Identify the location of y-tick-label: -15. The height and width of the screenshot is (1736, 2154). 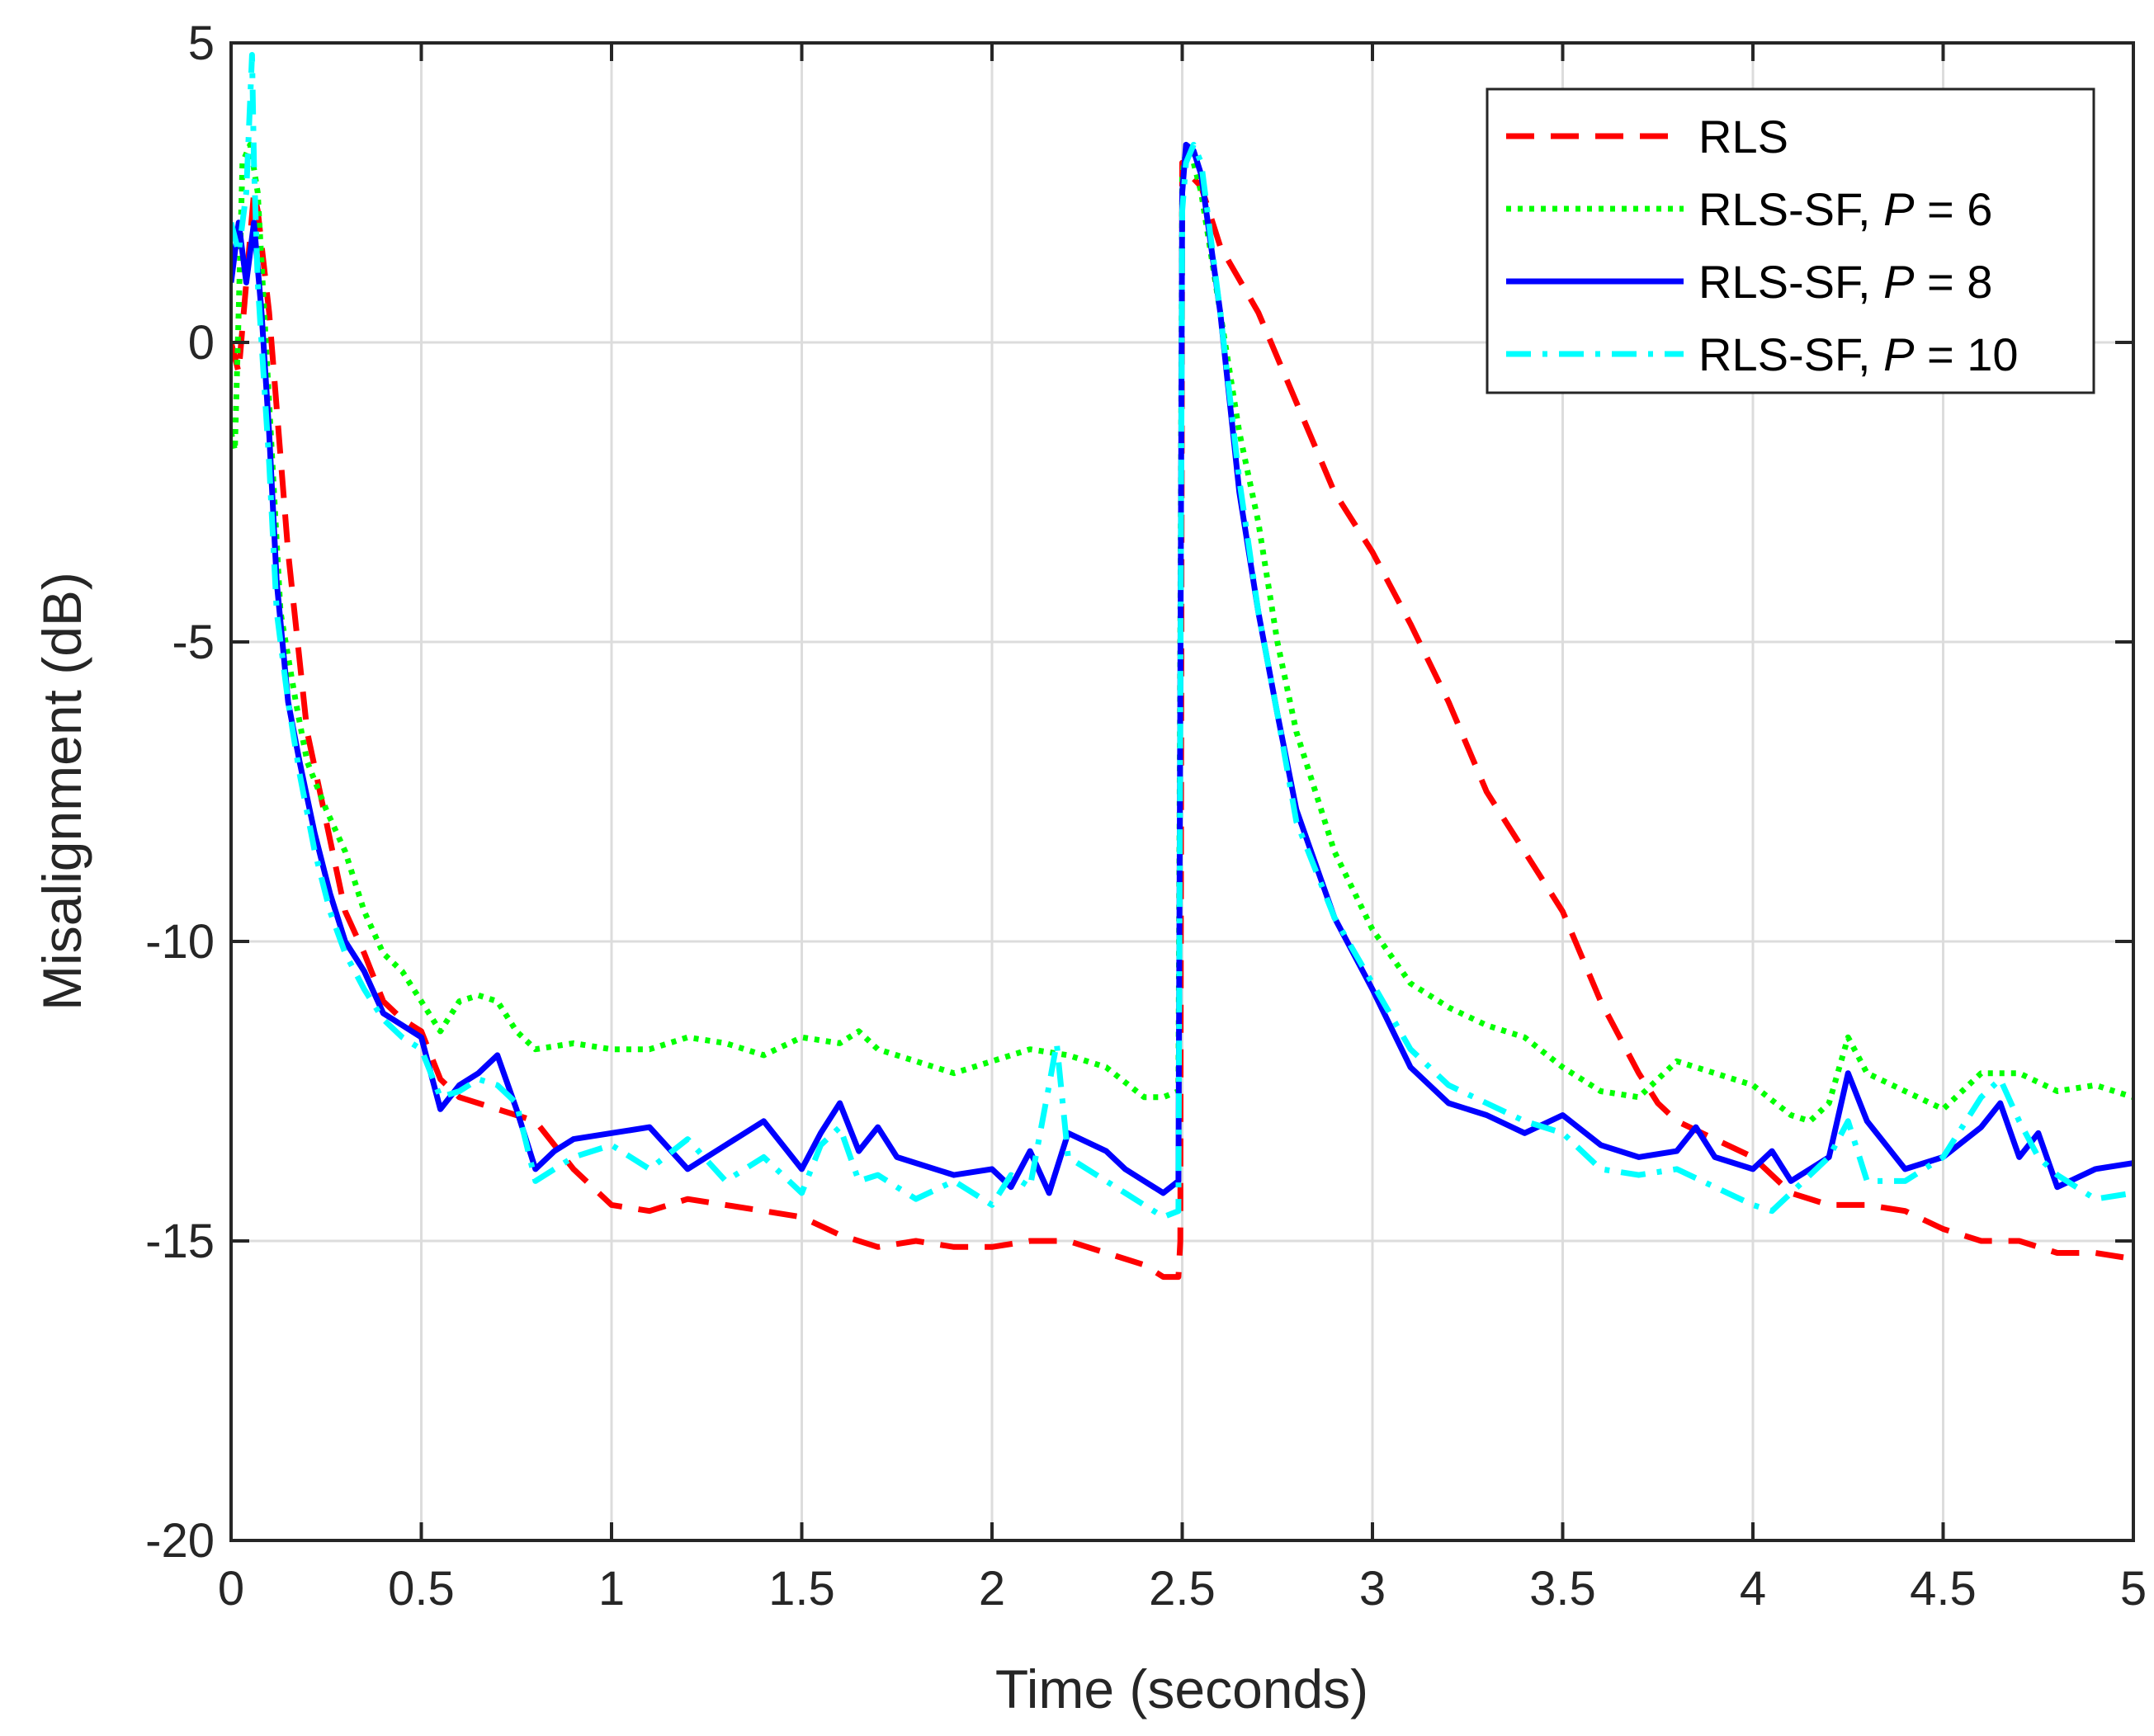
(180, 1241).